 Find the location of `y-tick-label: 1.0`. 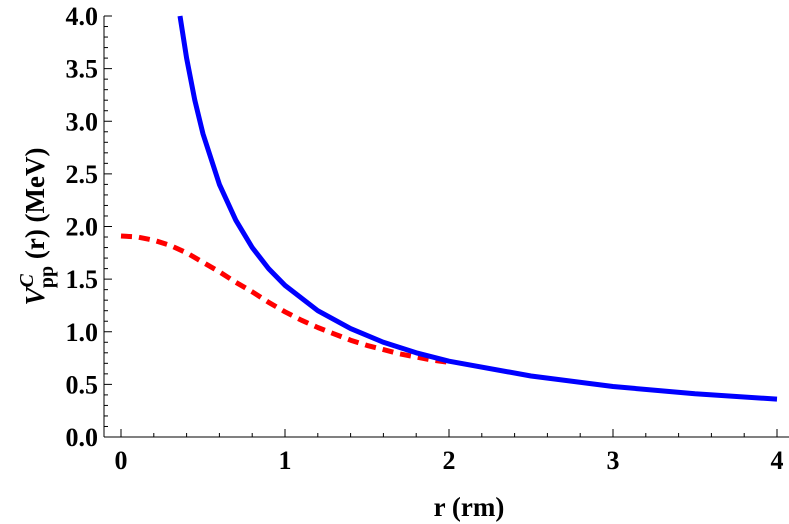

y-tick-label: 1.0 is located at coordinates (82, 332).